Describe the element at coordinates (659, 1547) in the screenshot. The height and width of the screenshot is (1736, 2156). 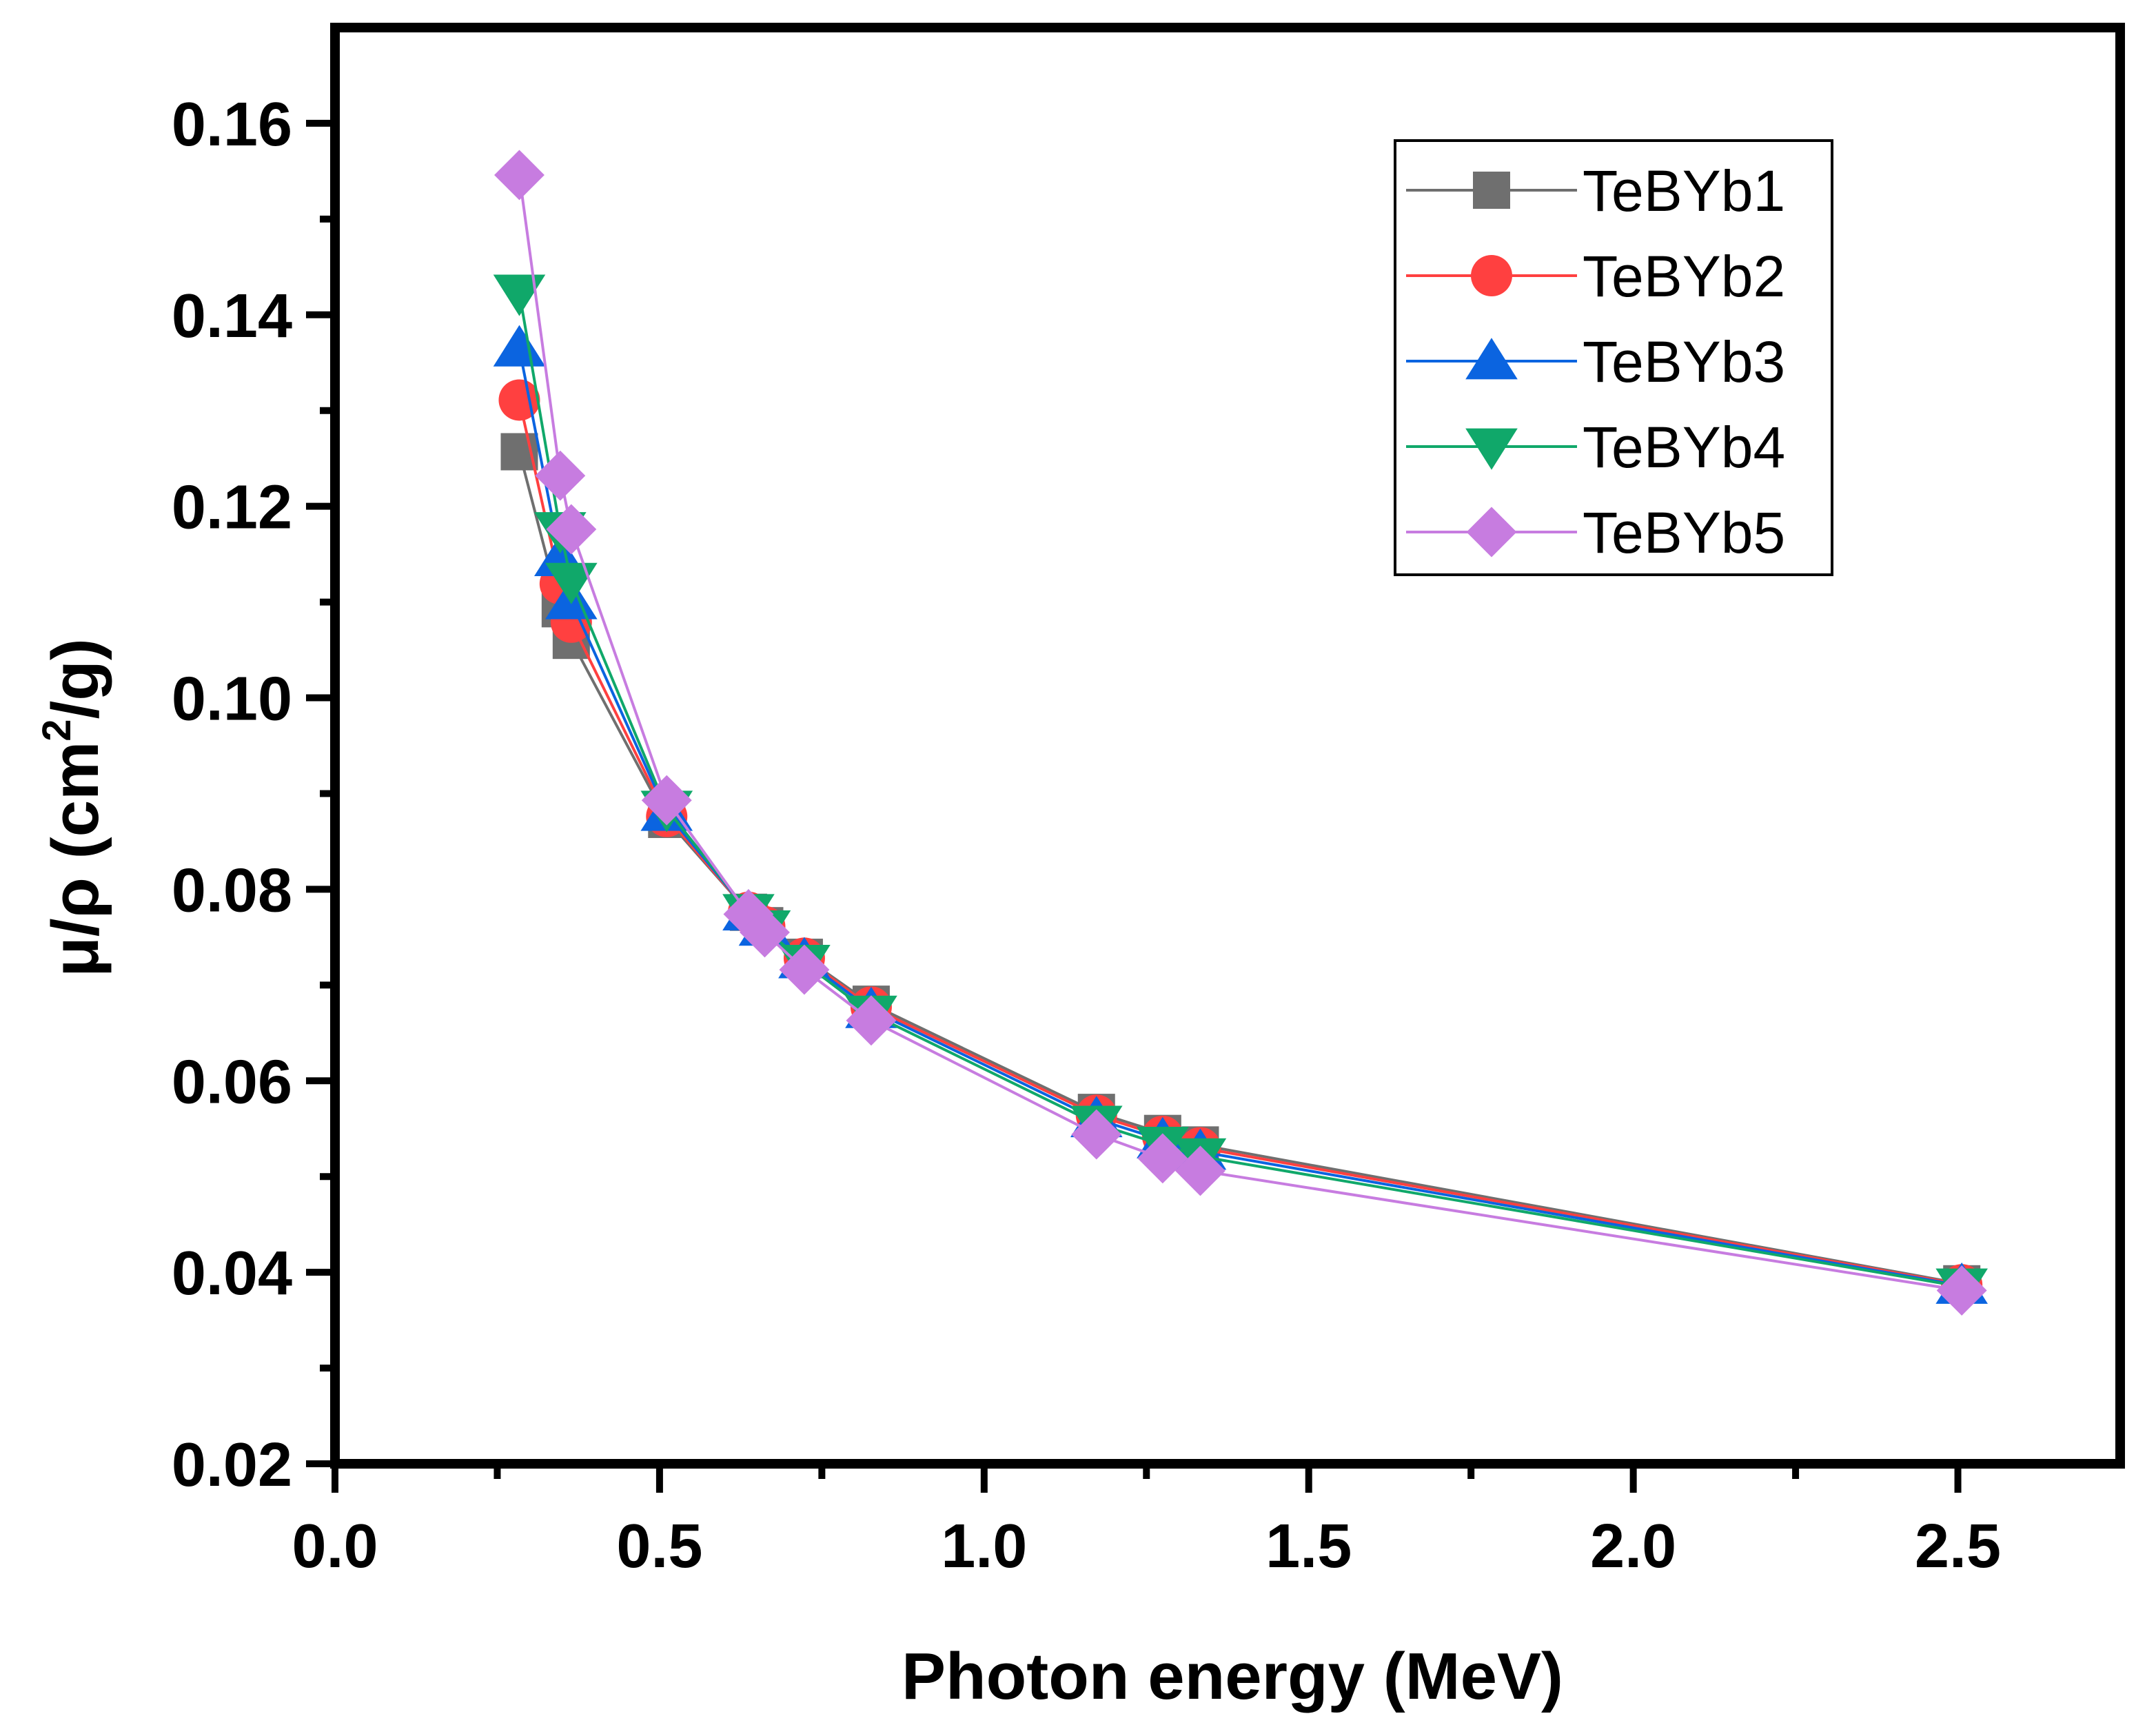
I see `x-tick-label: 0.5` at that location.